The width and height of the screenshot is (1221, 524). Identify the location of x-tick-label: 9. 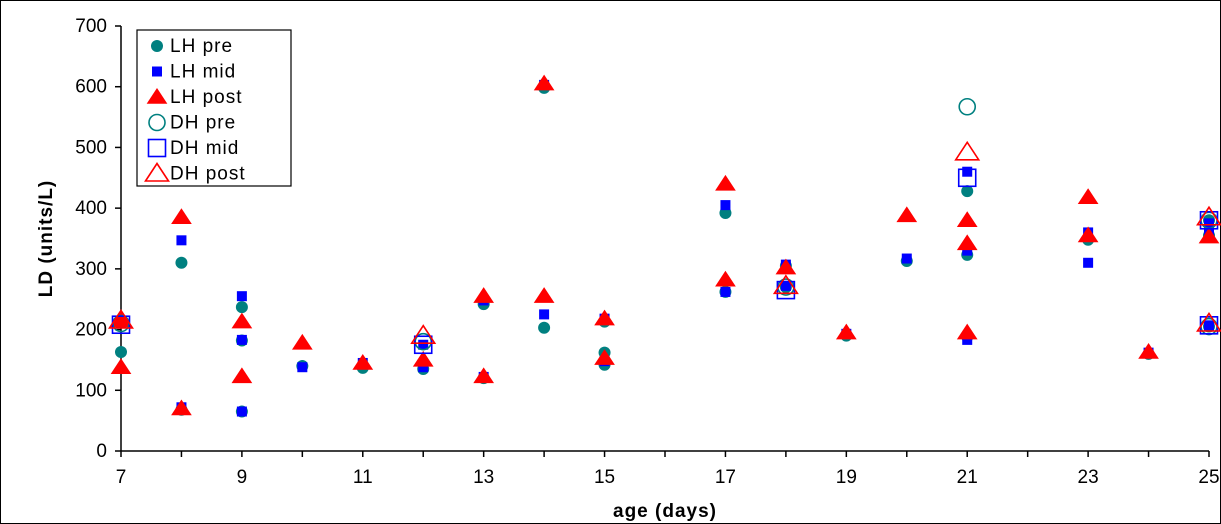
(242, 477).